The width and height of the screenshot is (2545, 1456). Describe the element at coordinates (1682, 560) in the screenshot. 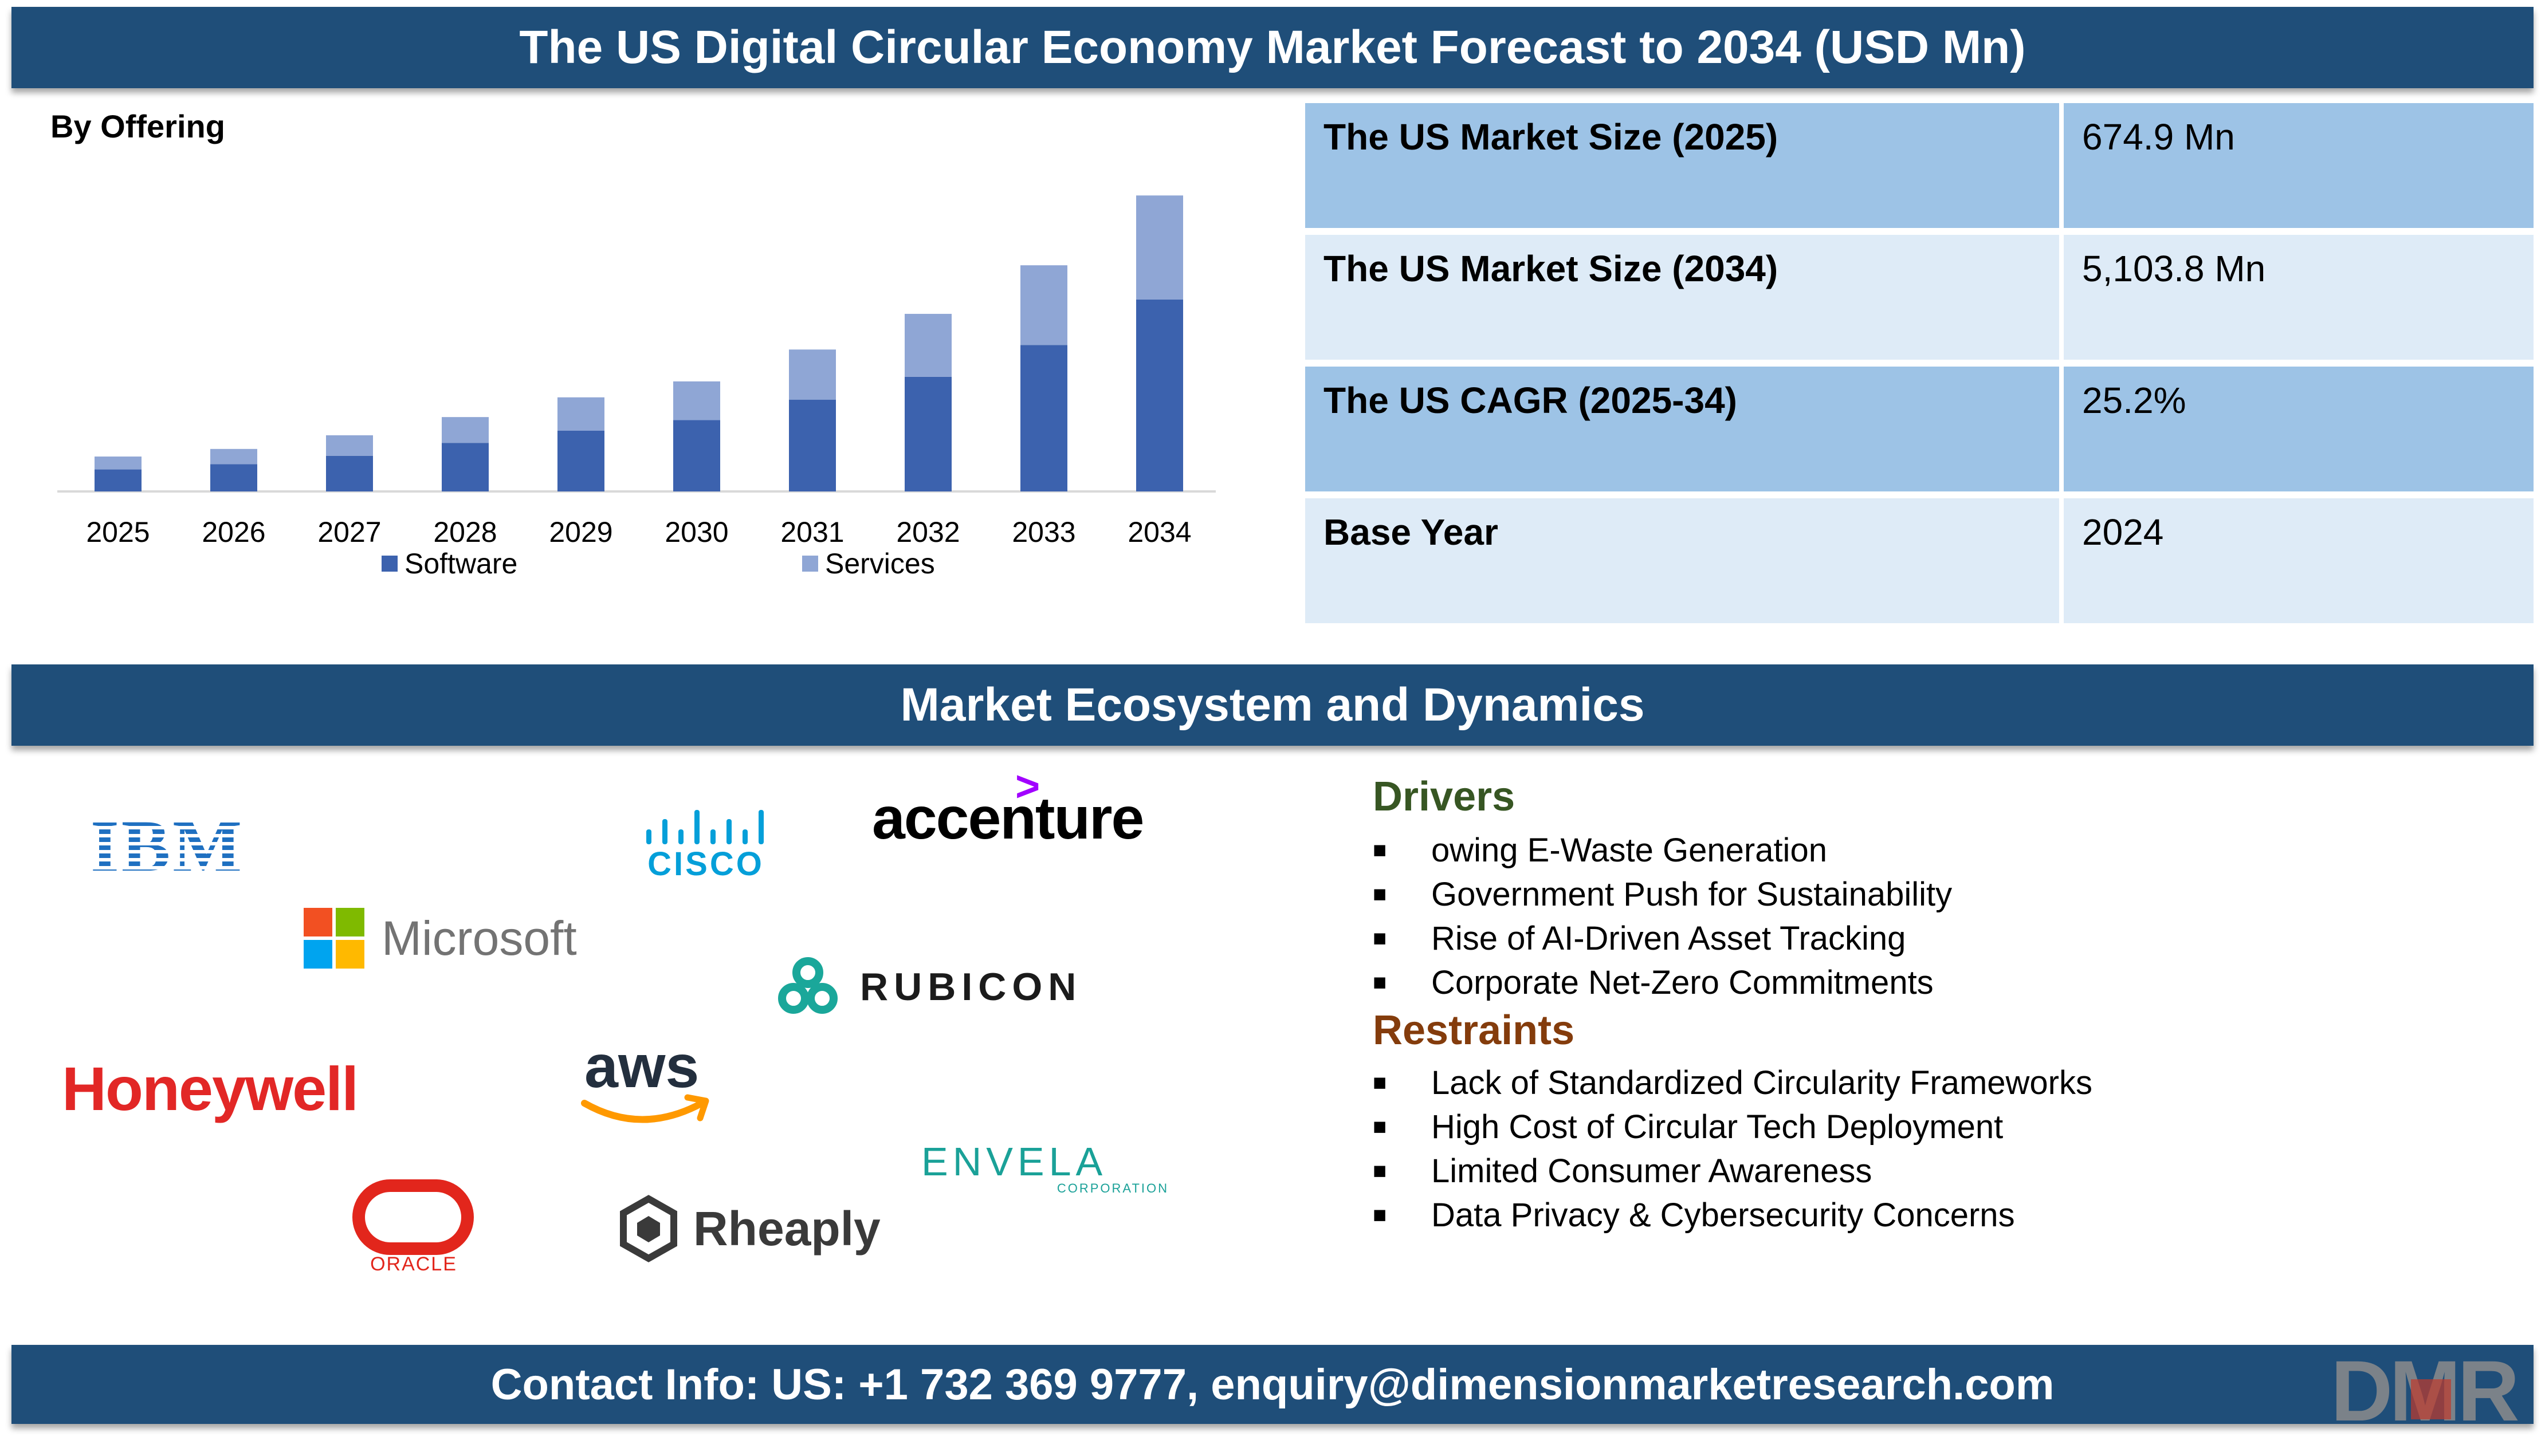

I see `stat-label: Base Year` at that location.